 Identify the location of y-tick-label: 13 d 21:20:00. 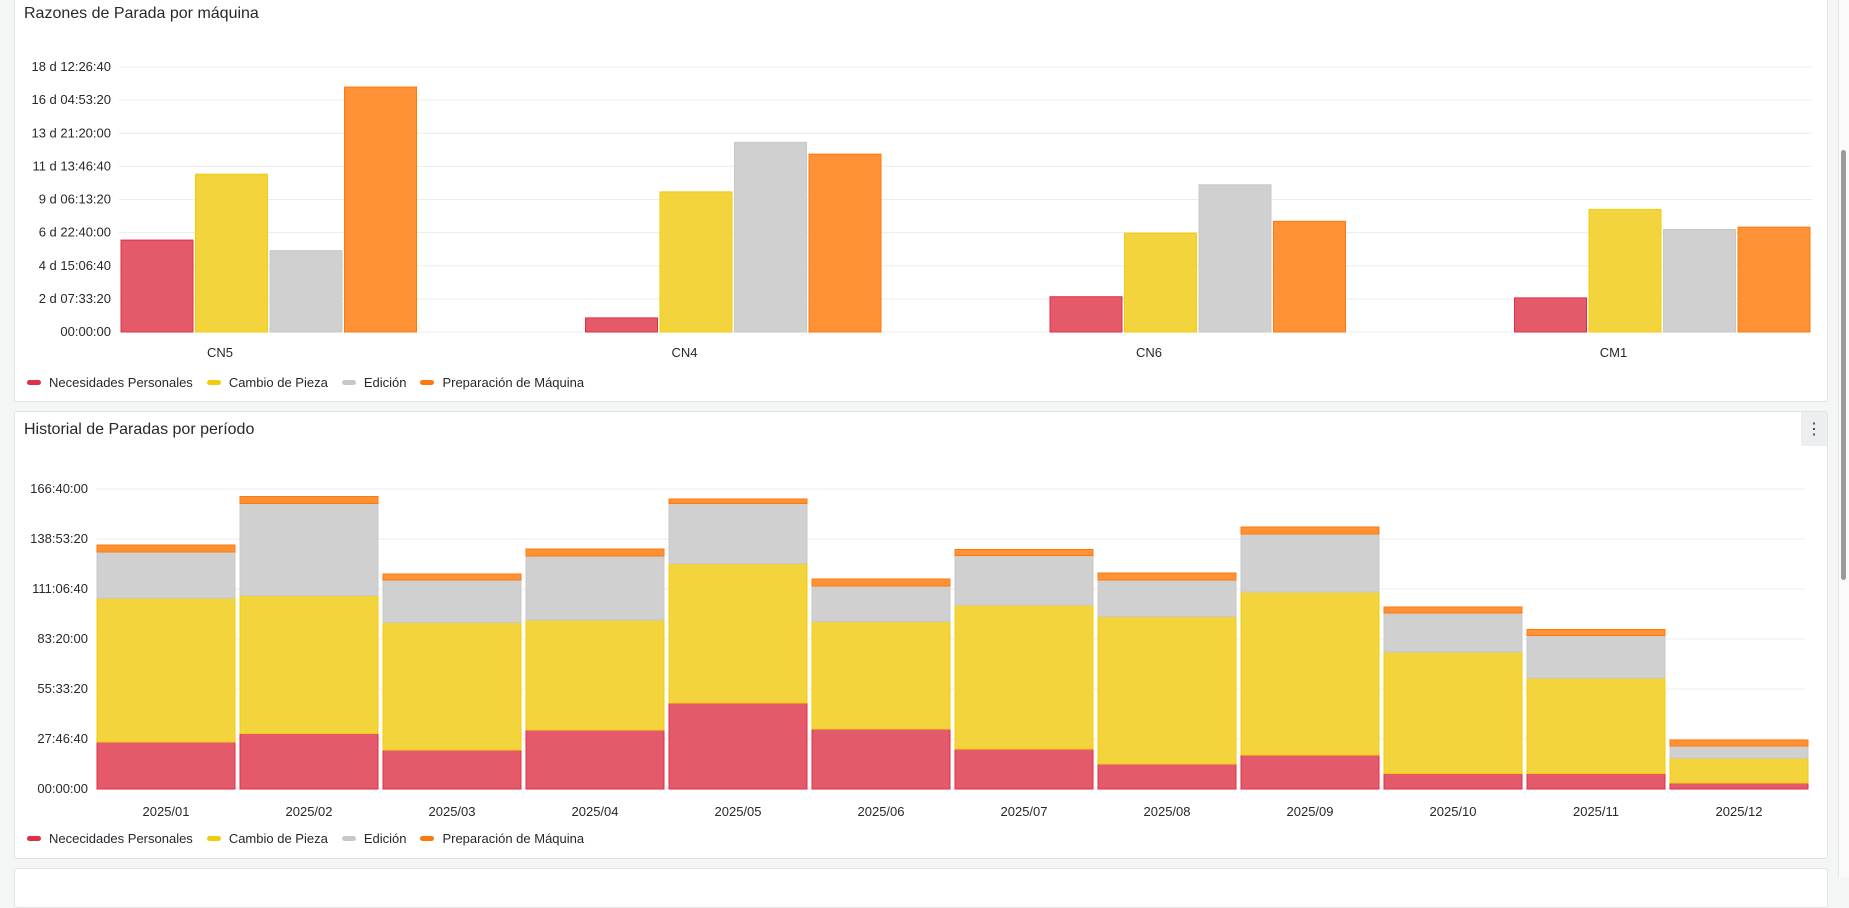
(71, 132).